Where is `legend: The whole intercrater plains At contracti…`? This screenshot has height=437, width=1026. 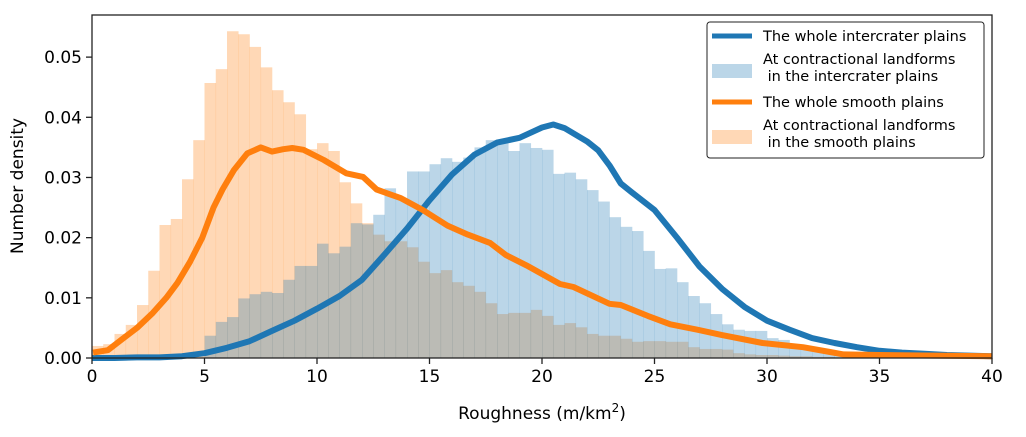 legend: The whole intercrater plains At contracti… is located at coordinates (845, 90).